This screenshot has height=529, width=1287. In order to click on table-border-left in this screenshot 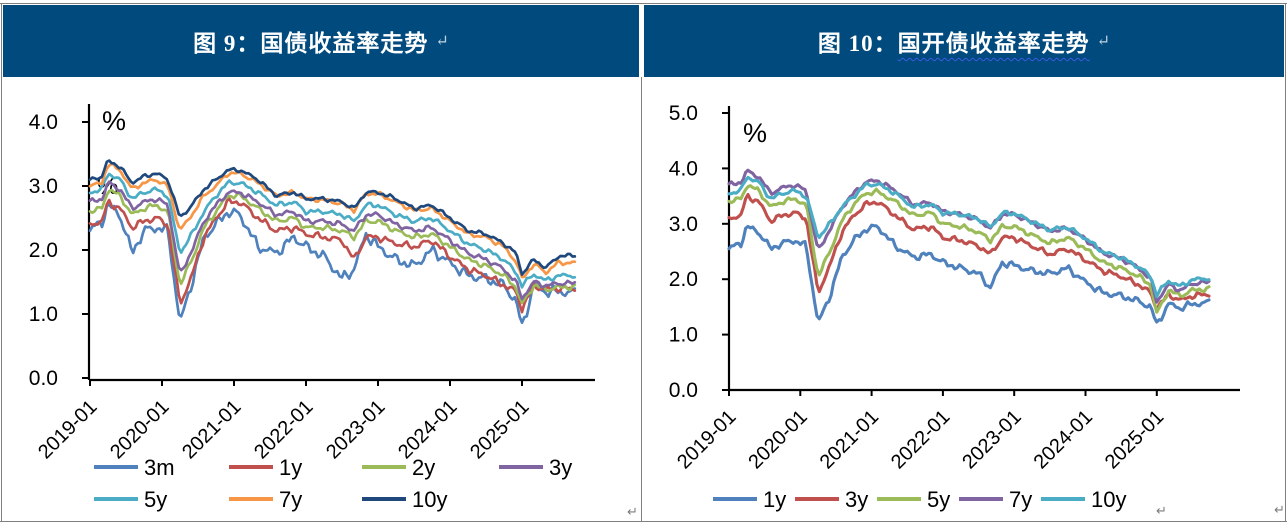, I will do `click(1, 262)`.